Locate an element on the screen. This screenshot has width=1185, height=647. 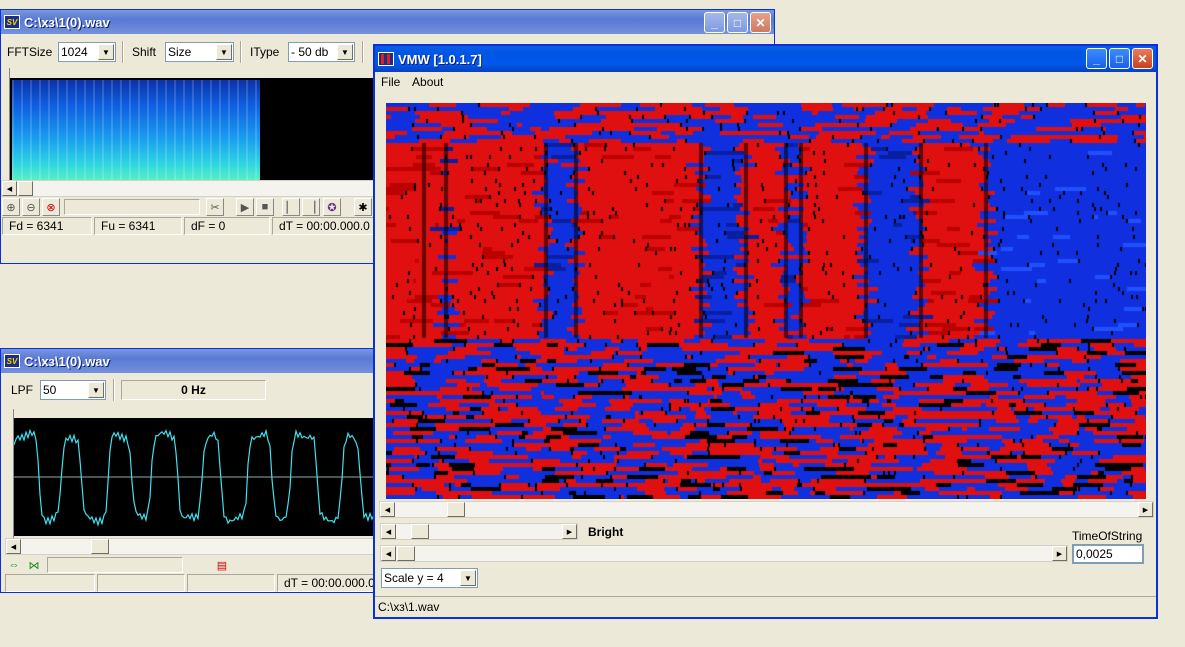
status-fd: Fd = 6341 is located at coordinates (47, 226).